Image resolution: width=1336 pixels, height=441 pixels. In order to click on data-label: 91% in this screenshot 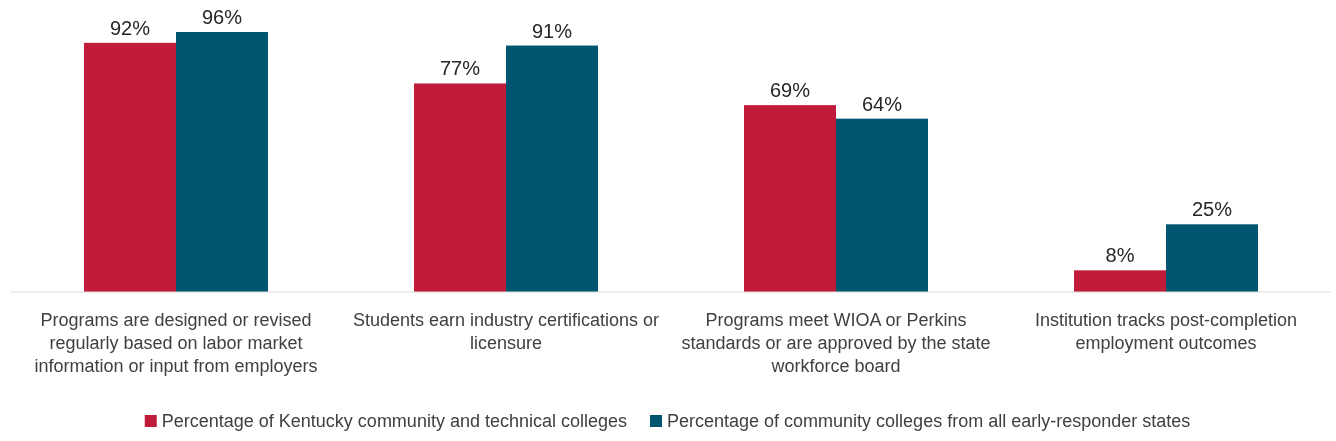, I will do `click(552, 30)`.